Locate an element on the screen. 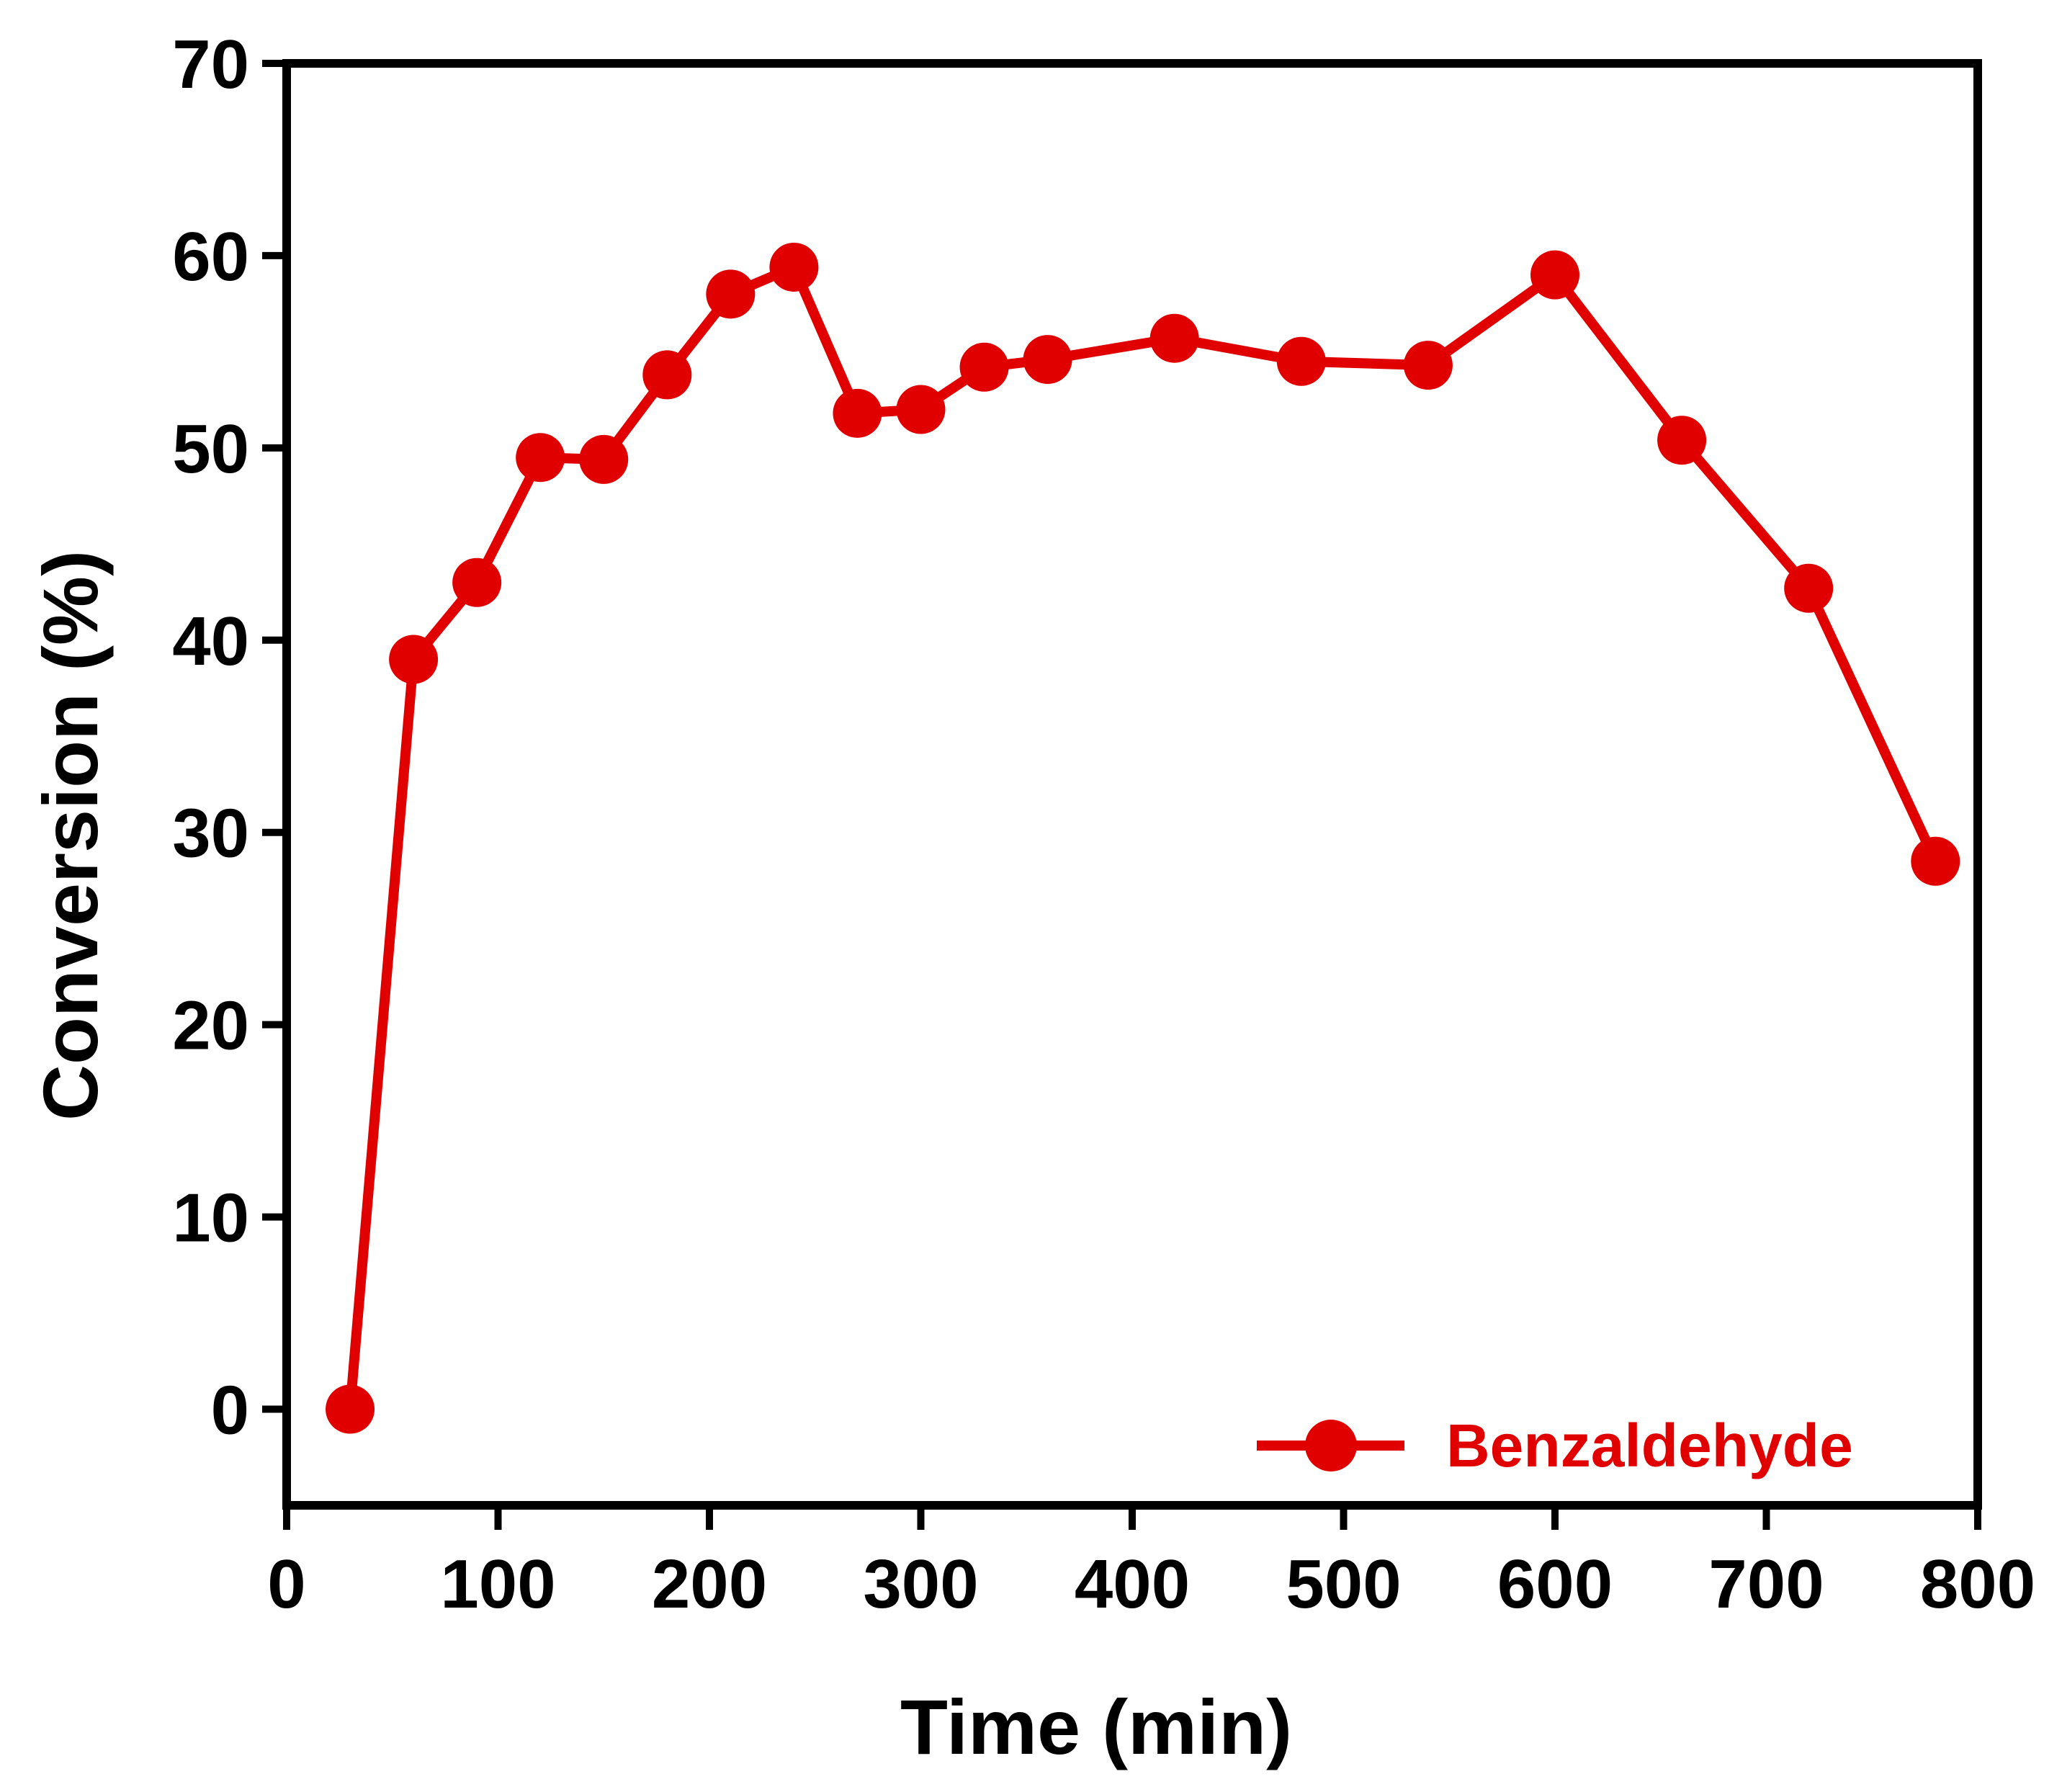 The image size is (2062, 1792). legend-label: Benzaldehyde is located at coordinates (1650, 1445).